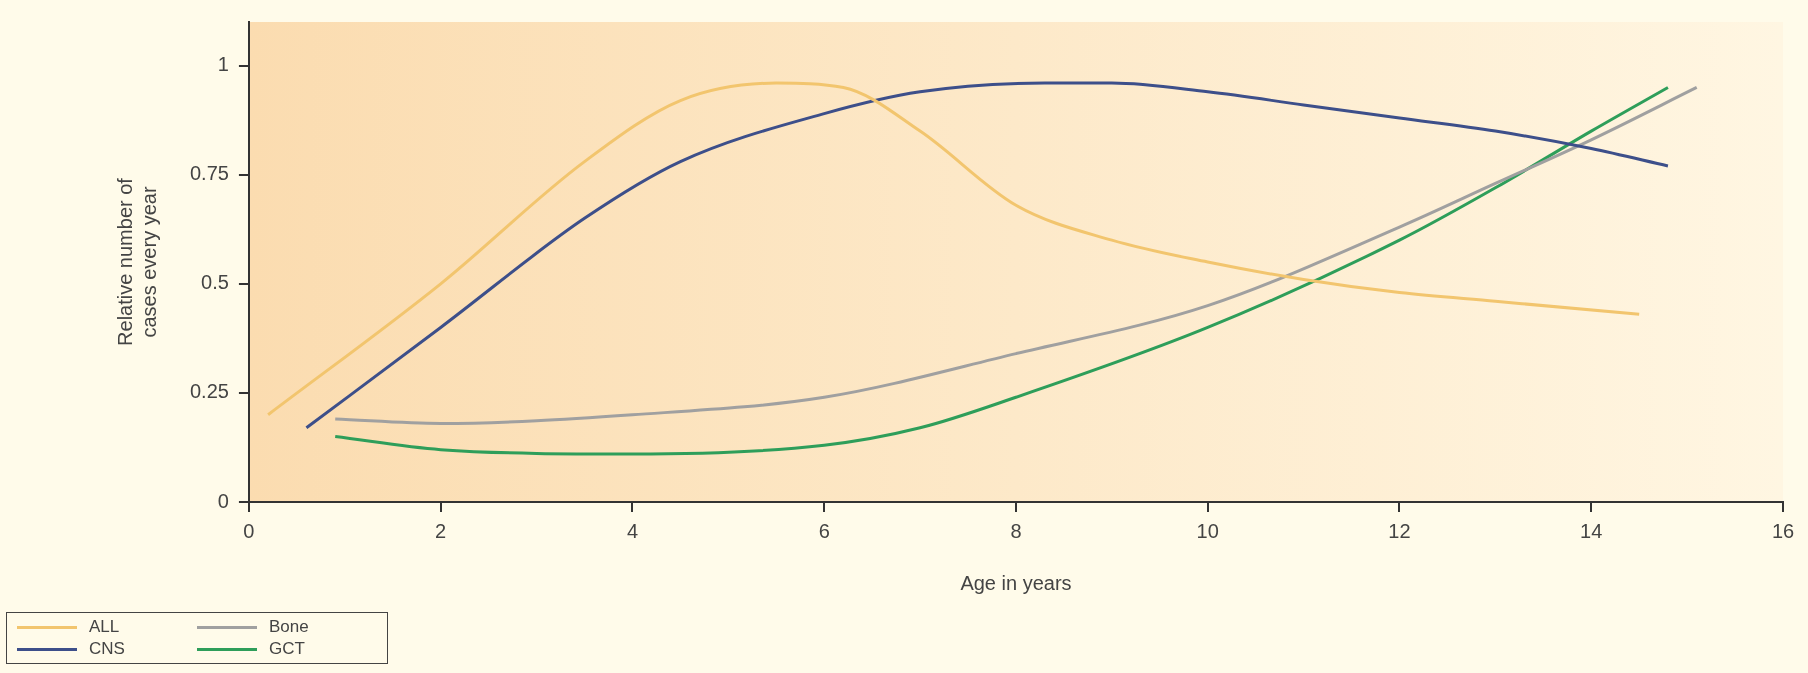  I want to click on y-tick-label: 0.25, so click(209, 391).